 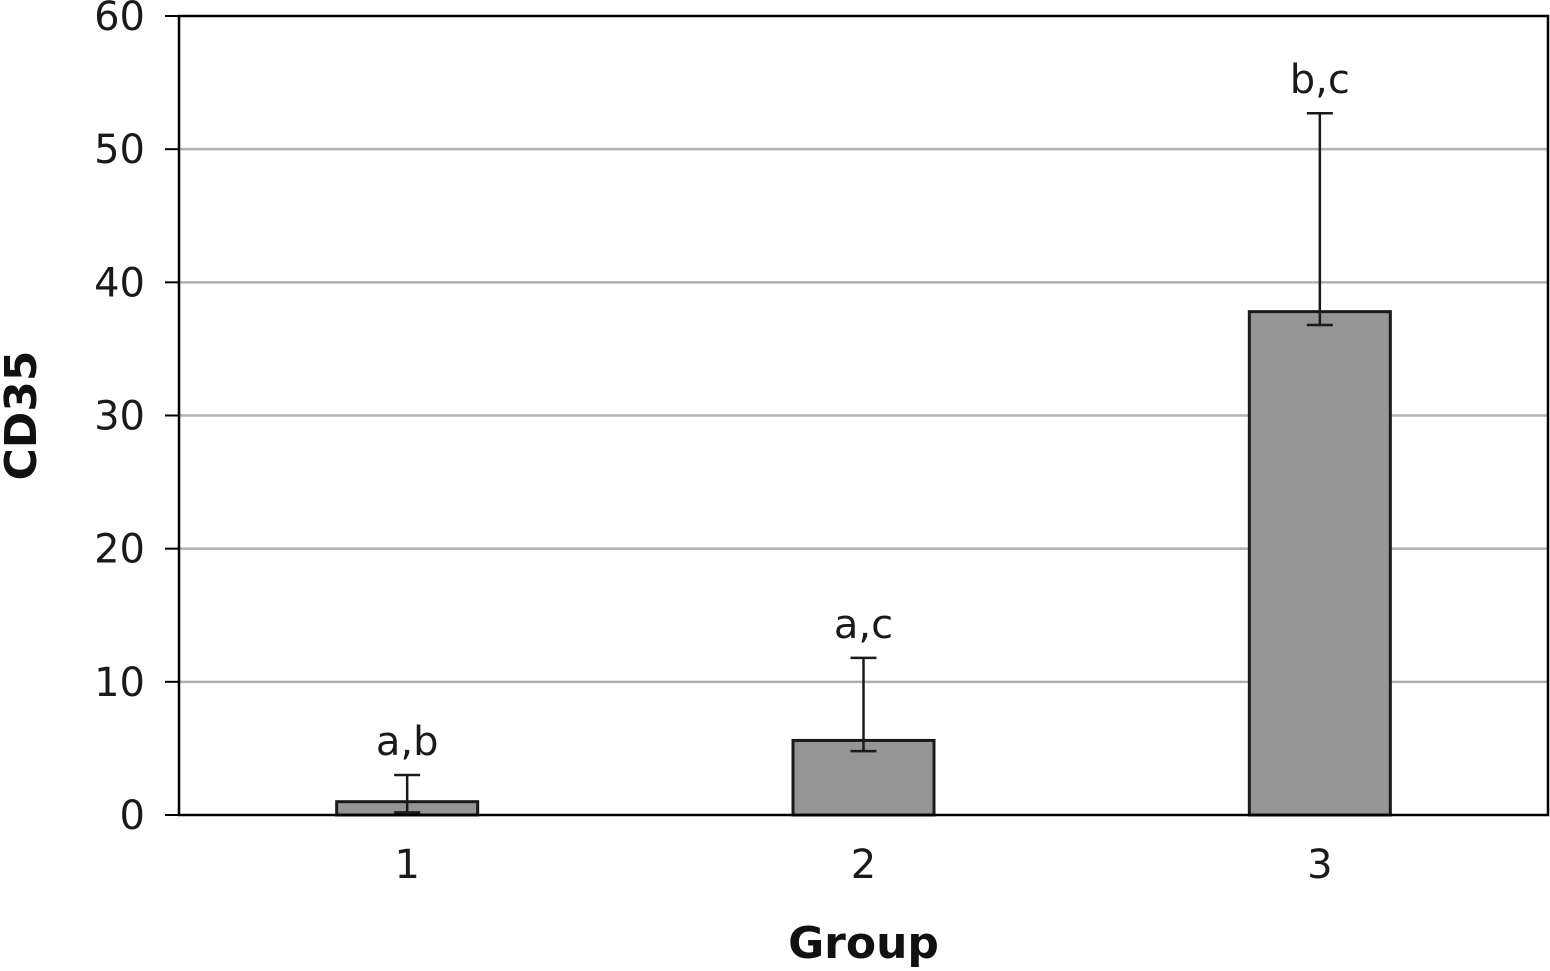 What do you see at coordinates (863, 943) in the screenshot?
I see `x-axis-title: Group` at bounding box center [863, 943].